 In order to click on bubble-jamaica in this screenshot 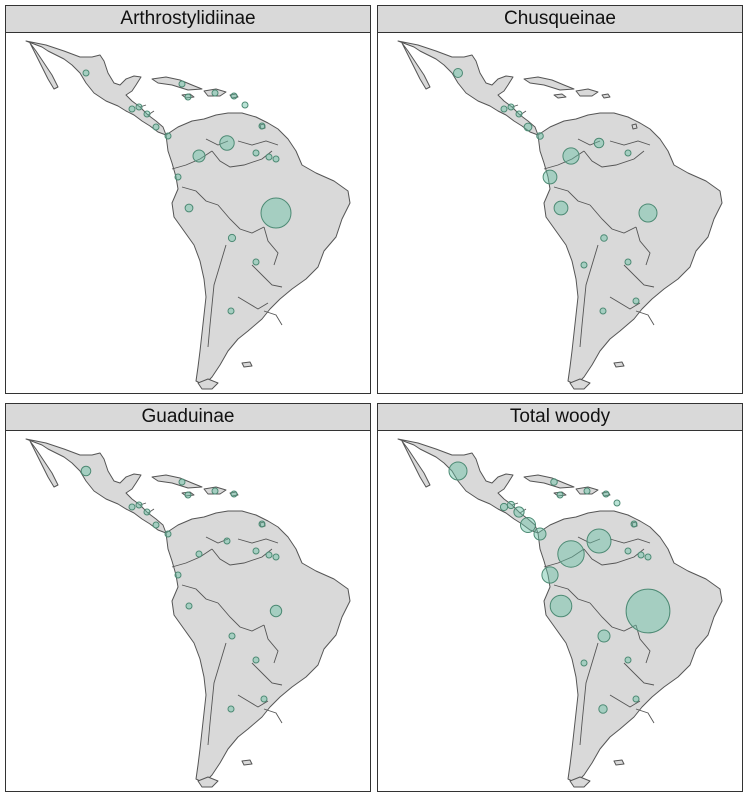, I will do `click(188, 495)`.